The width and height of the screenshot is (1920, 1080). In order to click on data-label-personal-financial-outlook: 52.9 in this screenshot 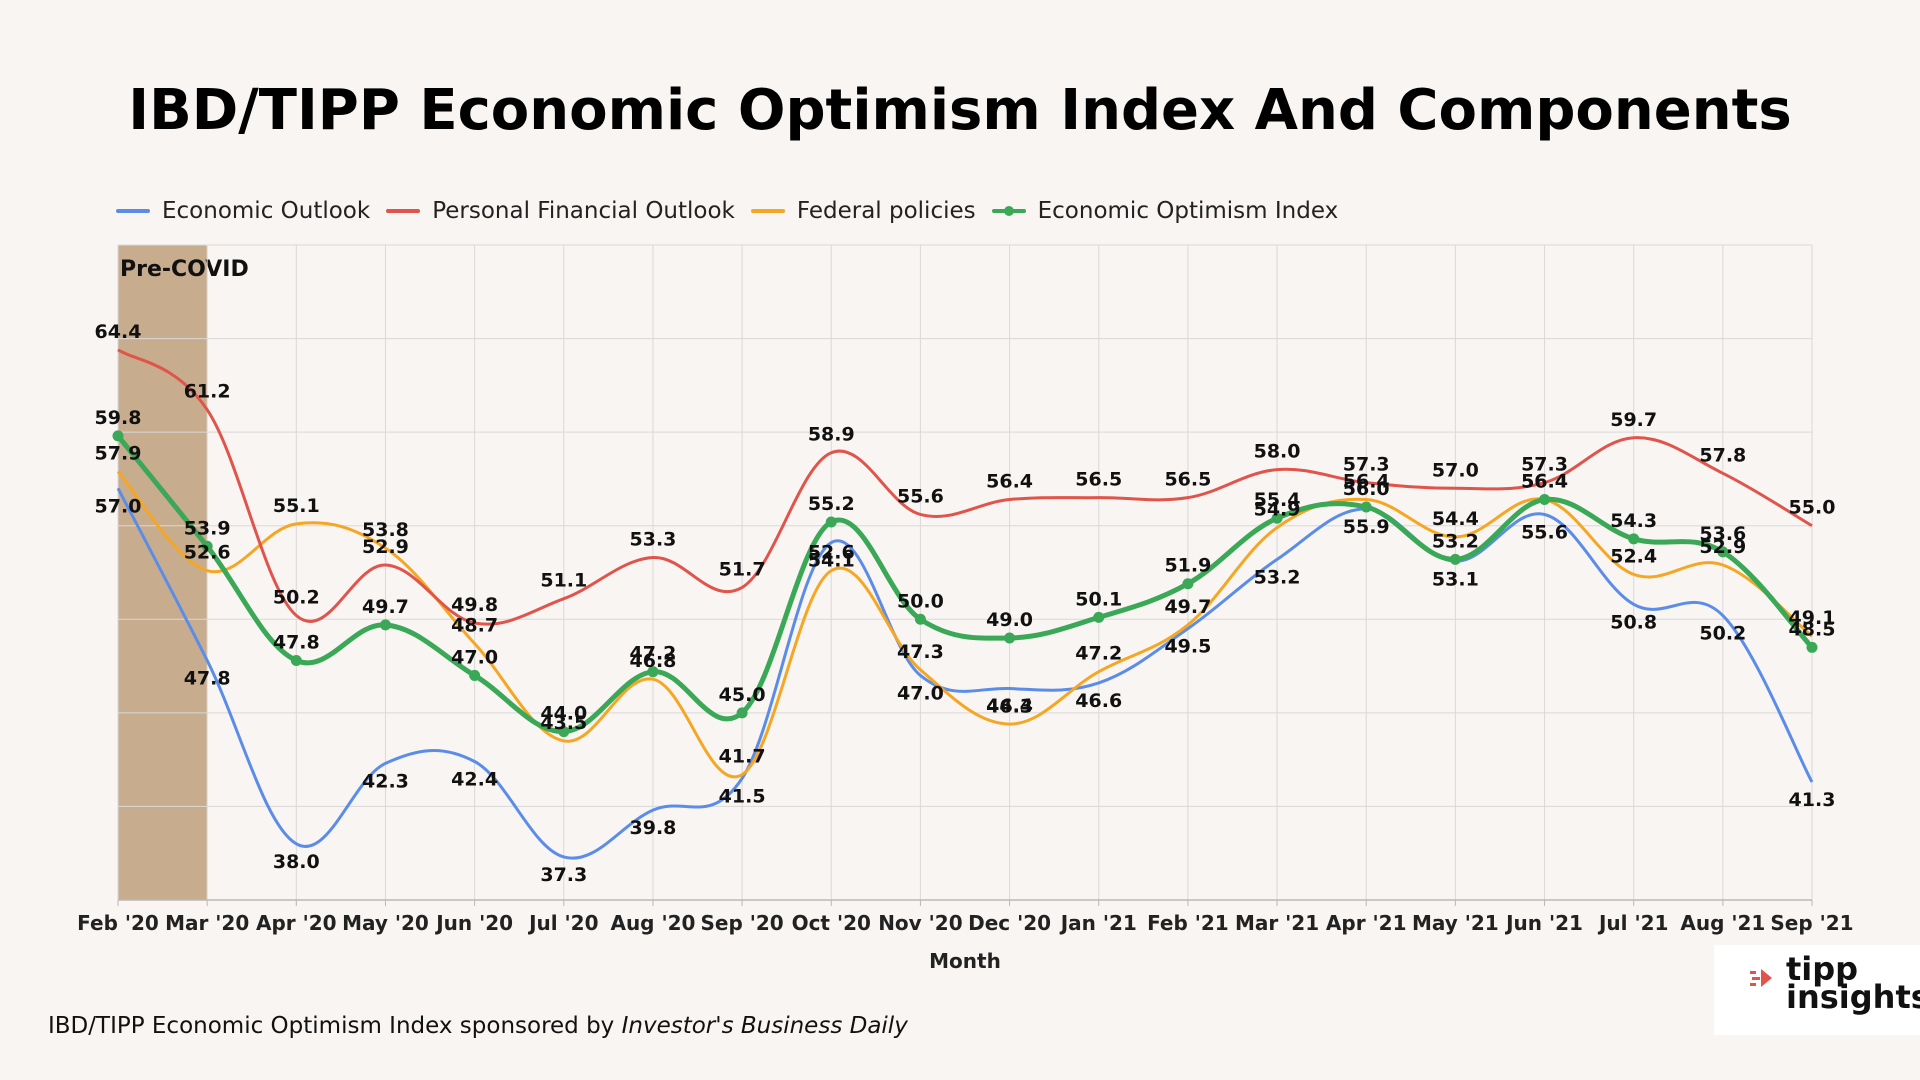, I will do `click(385, 547)`.